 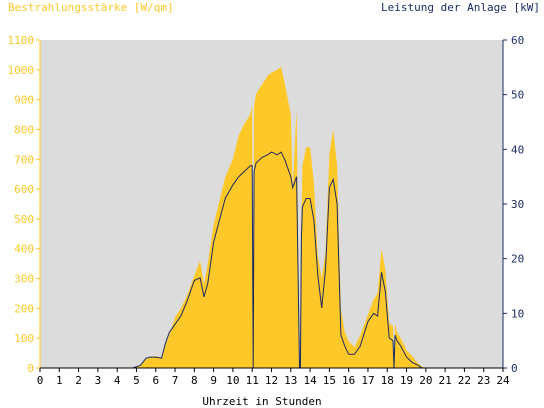 What do you see at coordinates (24, 100) in the screenshot?
I see `left-tick-label: 900` at bounding box center [24, 100].